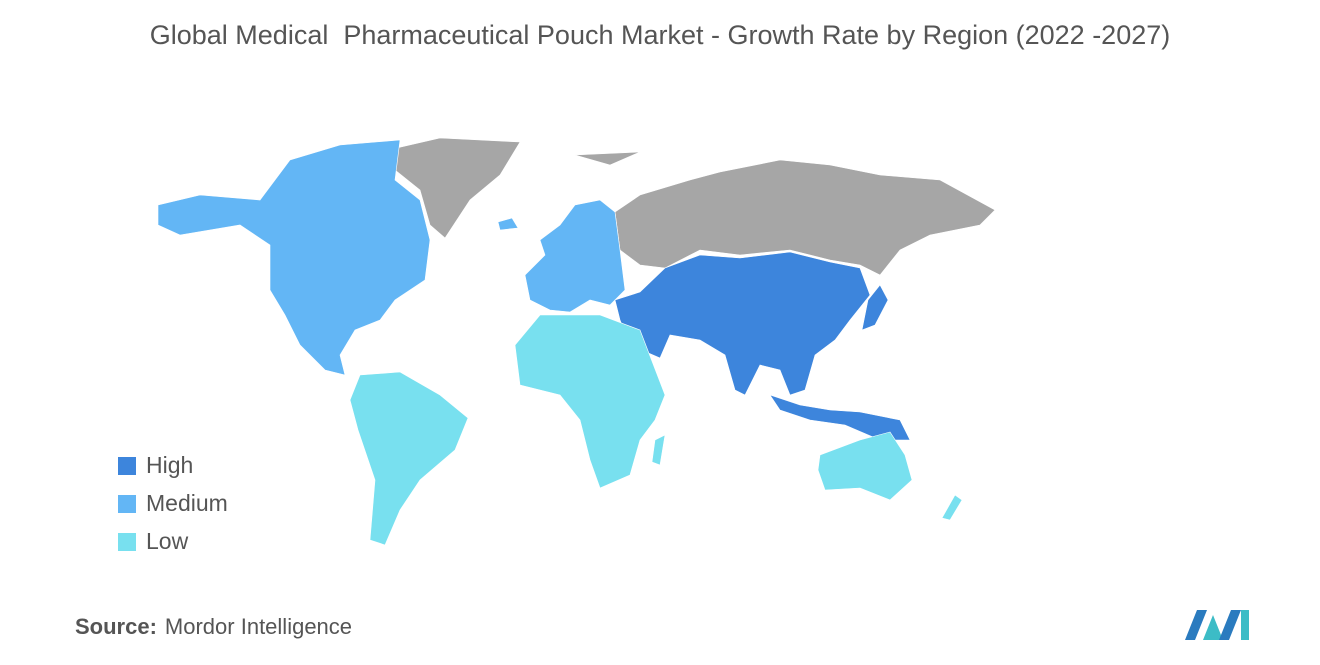  I want to click on asia-high, so click(742, 323).